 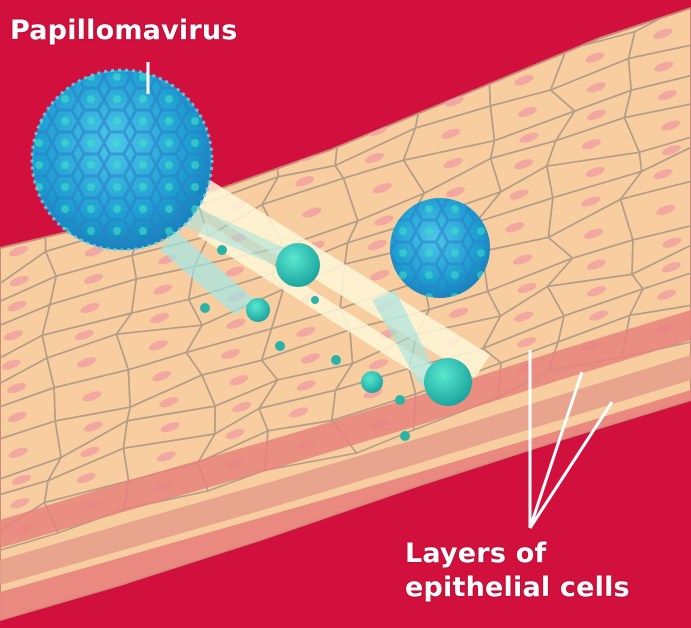 What do you see at coordinates (336, 342) in the screenshot?
I see `viral-particles` at bounding box center [336, 342].